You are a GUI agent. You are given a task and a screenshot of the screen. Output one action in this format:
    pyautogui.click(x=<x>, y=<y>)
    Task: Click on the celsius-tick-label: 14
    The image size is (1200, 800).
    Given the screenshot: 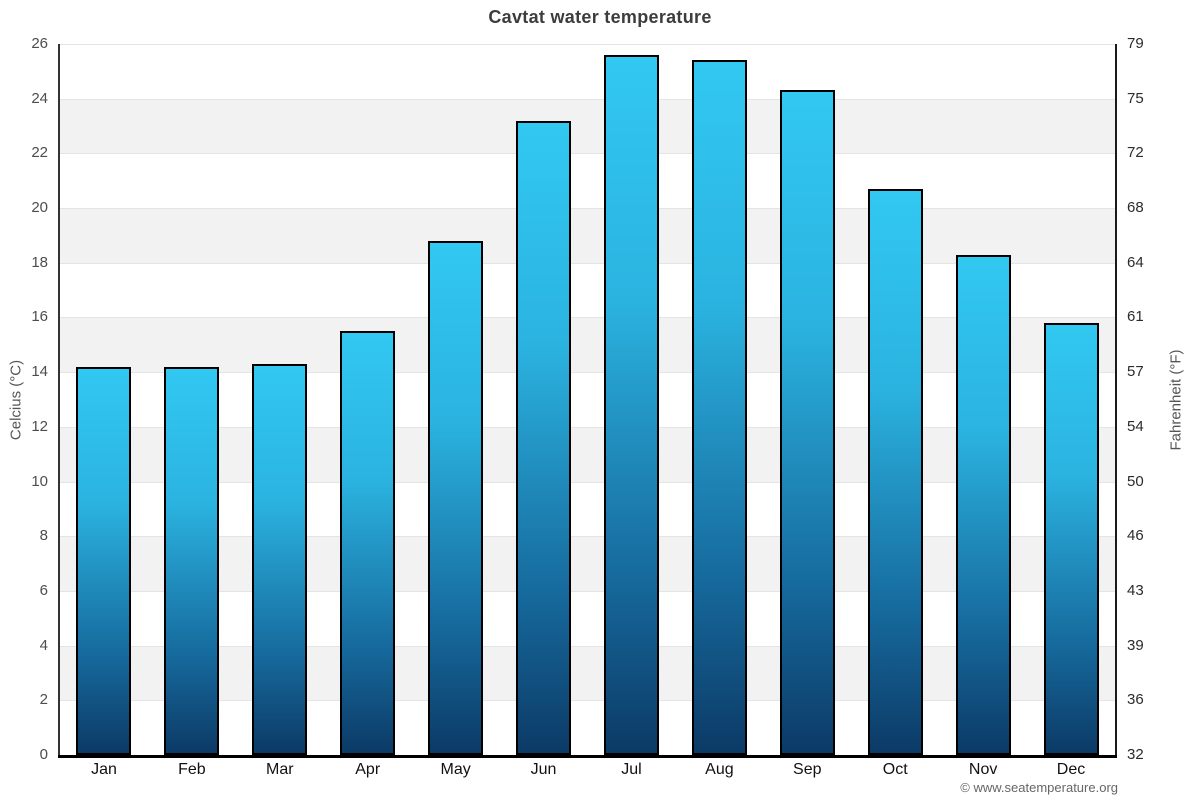 What is the action you would take?
    pyautogui.click(x=39, y=372)
    